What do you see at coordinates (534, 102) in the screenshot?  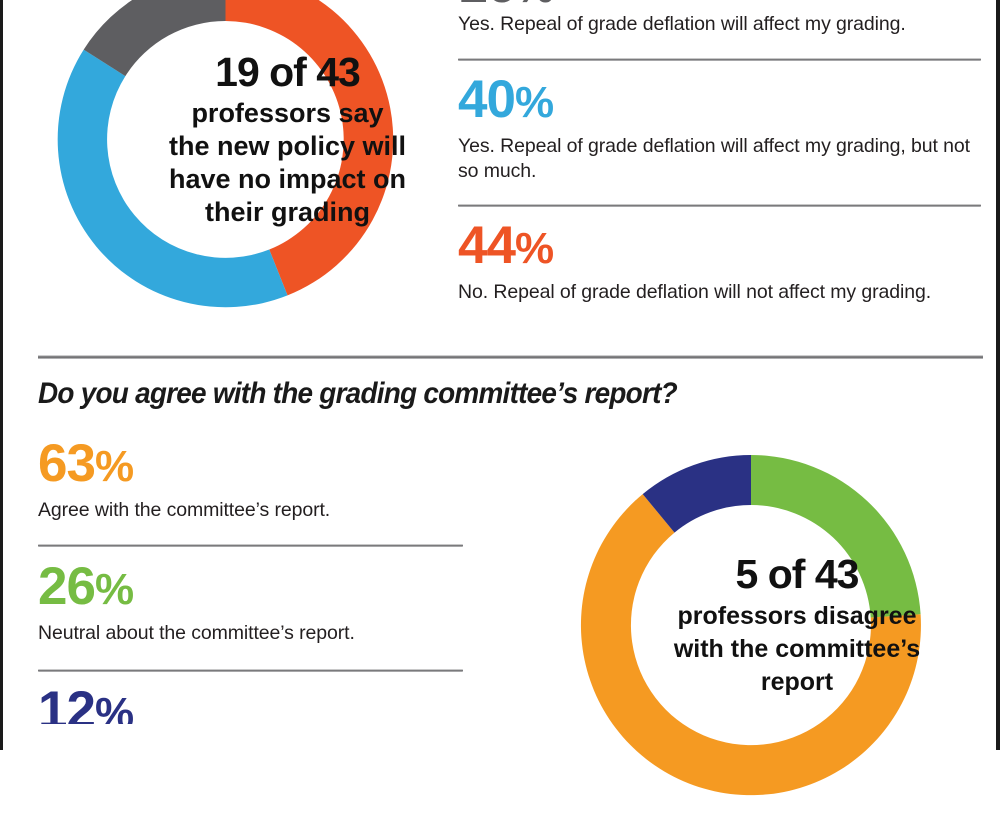 I see `stat-percent-sign-q1-2: %` at bounding box center [534, 102].